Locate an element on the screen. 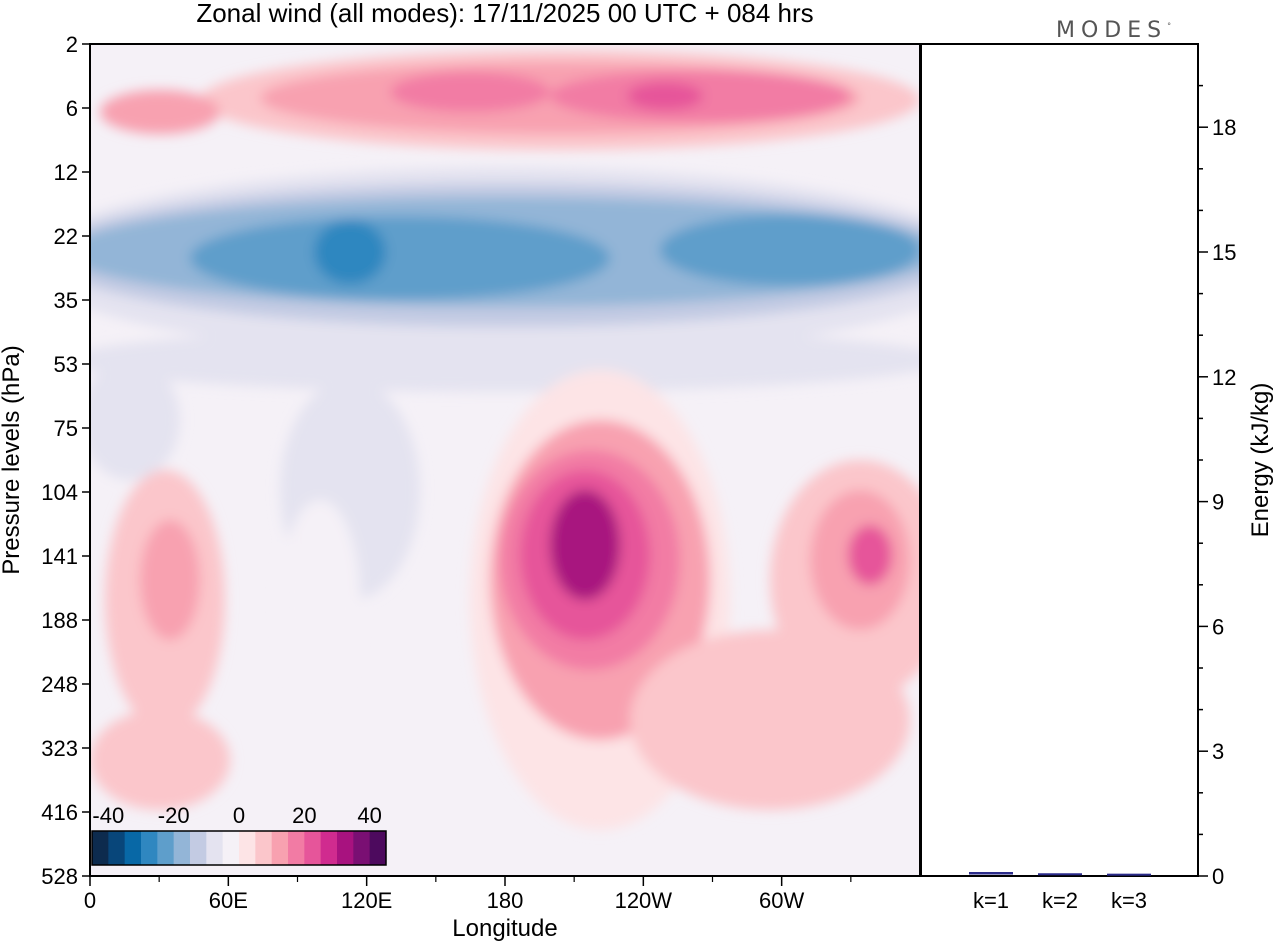 This screenshot has height=942, width=1280. colorbar-label-2: -20 is located at coordinates (174, 815).